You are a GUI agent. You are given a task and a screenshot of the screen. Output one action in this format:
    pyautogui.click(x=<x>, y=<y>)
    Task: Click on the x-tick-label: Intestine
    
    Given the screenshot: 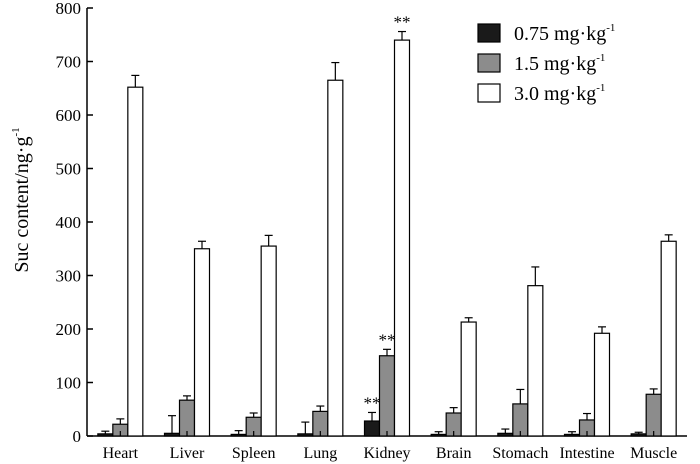 What is the action you would take?
    pyautogui.click(x=586, y=453)
    